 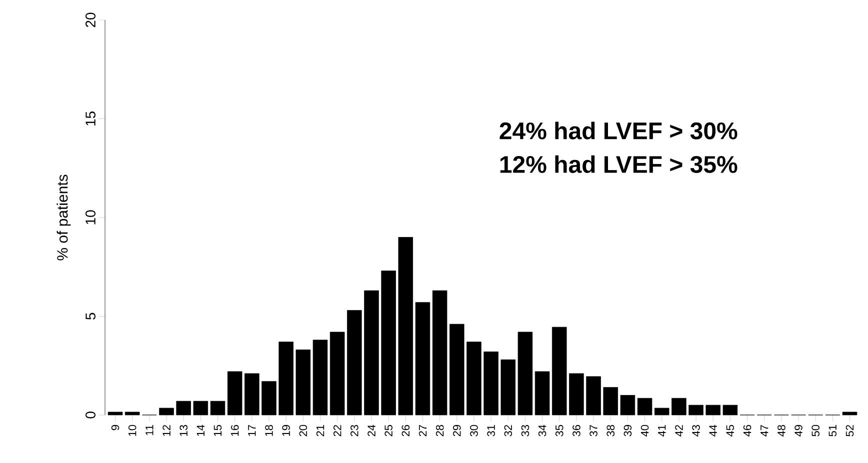 What do you see at coordinates (644, 430) in the screenshot?
I see `x-tick-label: 40` at bounding box center [644, 430].